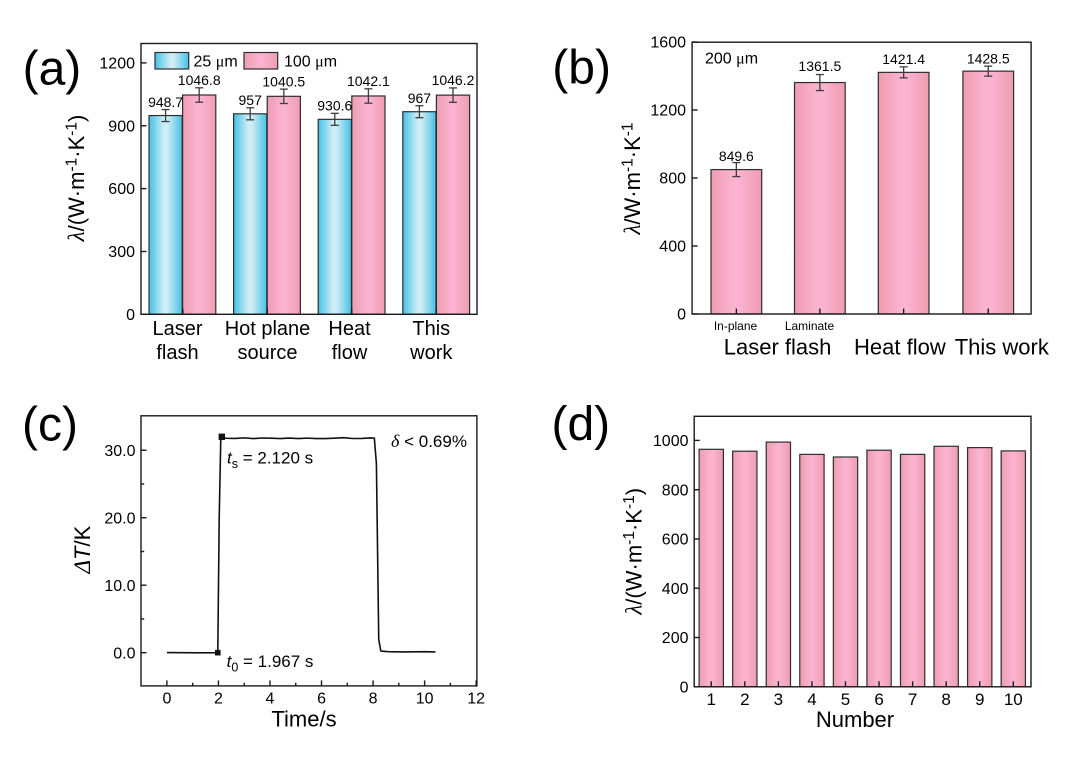 The height and width of the screenshot is (764, 1080). Describe the element at coordinates (121, 252) in the screenshot. I see `svg-text: 300` at that location.